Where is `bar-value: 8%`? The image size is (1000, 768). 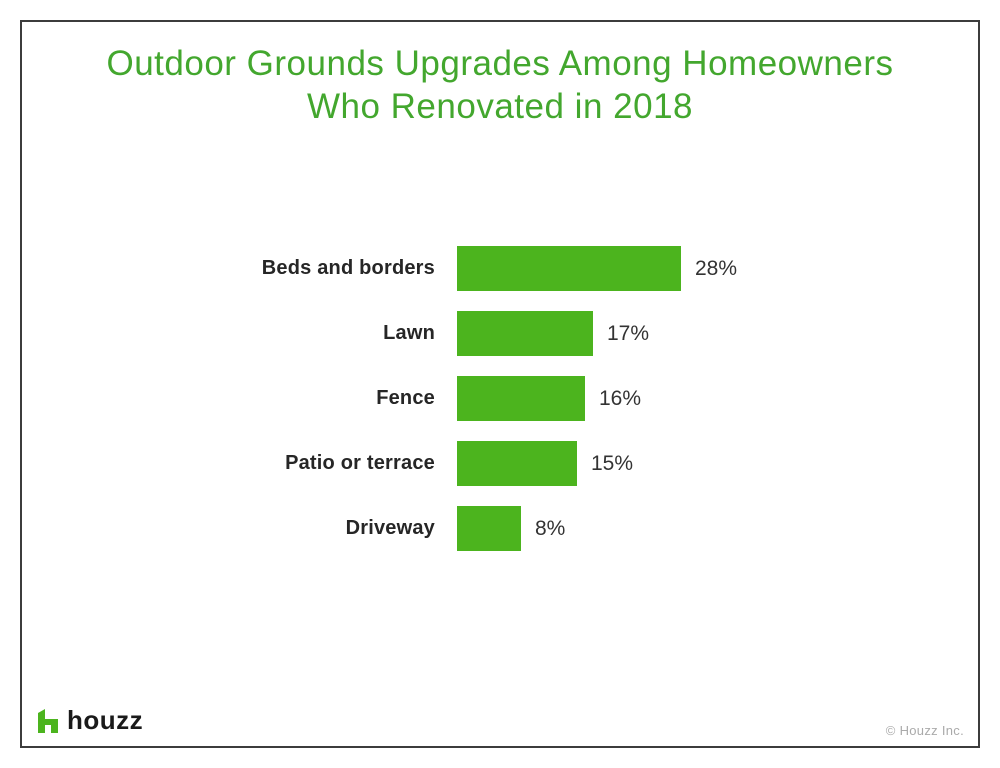
bar-value: 8% is located at coordinates (550, 528).